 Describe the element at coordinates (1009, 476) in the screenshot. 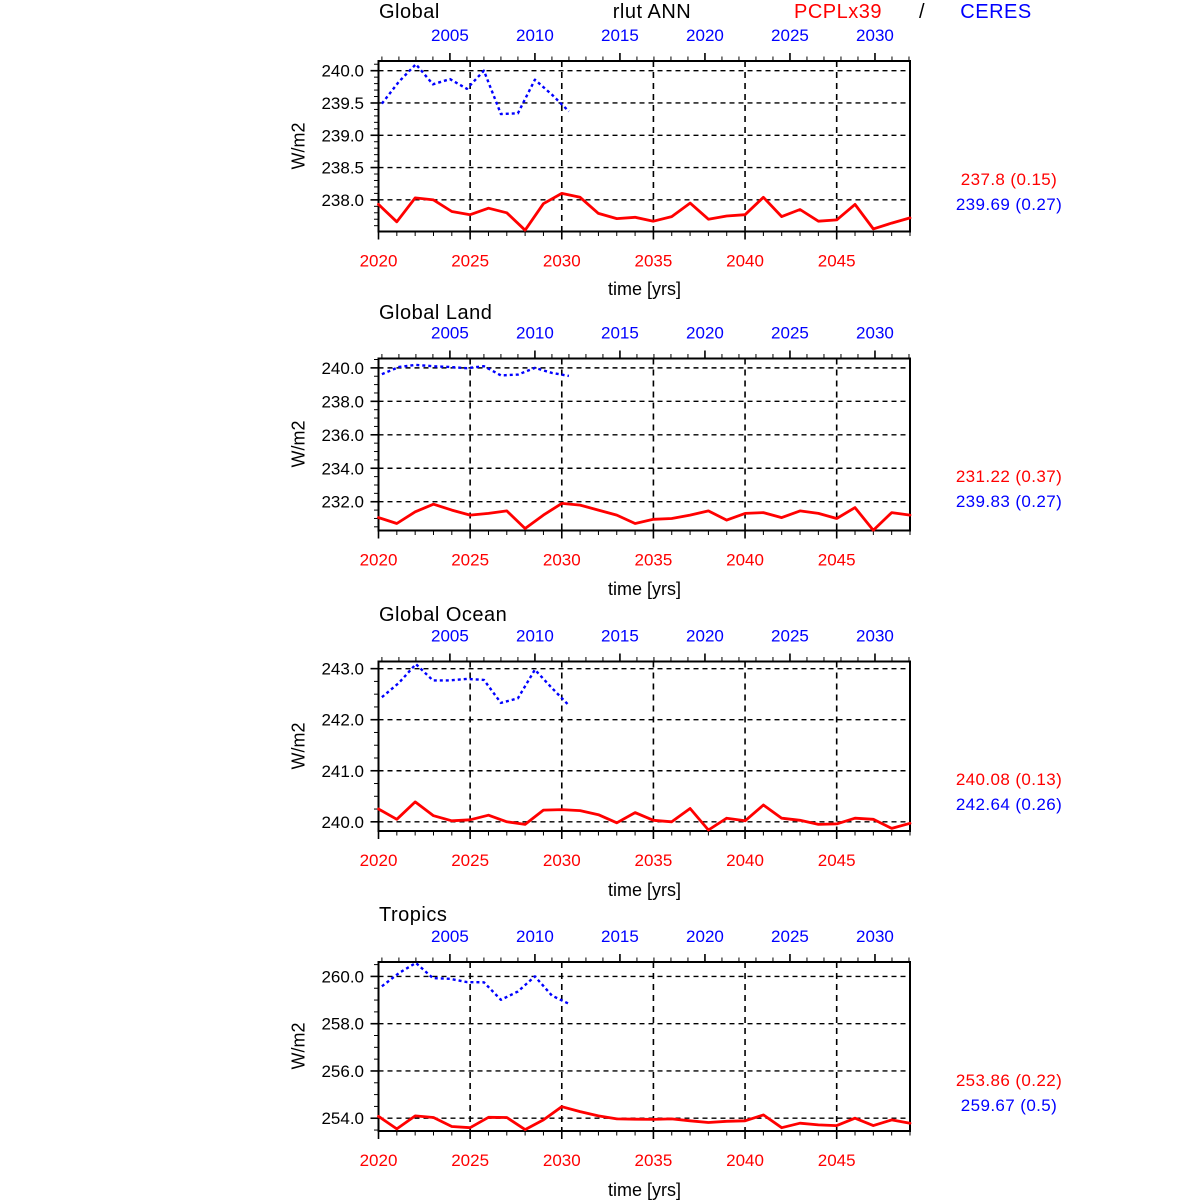

I see `model-mean-stat-2: 231.22 (0.37)` at that location.